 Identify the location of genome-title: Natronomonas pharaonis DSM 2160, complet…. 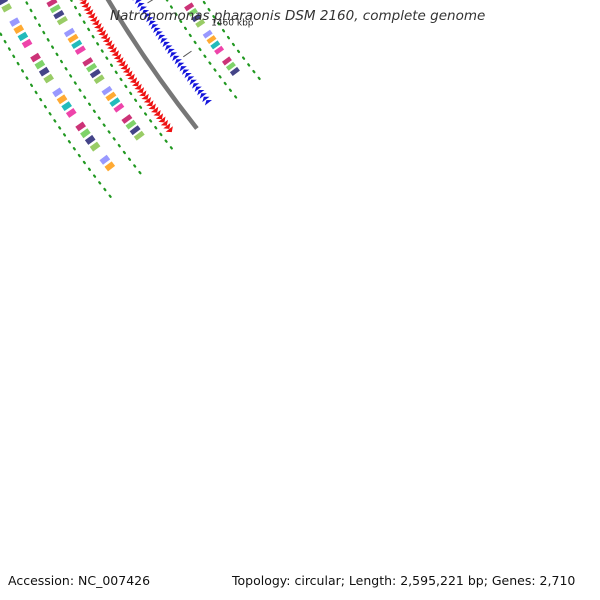
(298, 16).